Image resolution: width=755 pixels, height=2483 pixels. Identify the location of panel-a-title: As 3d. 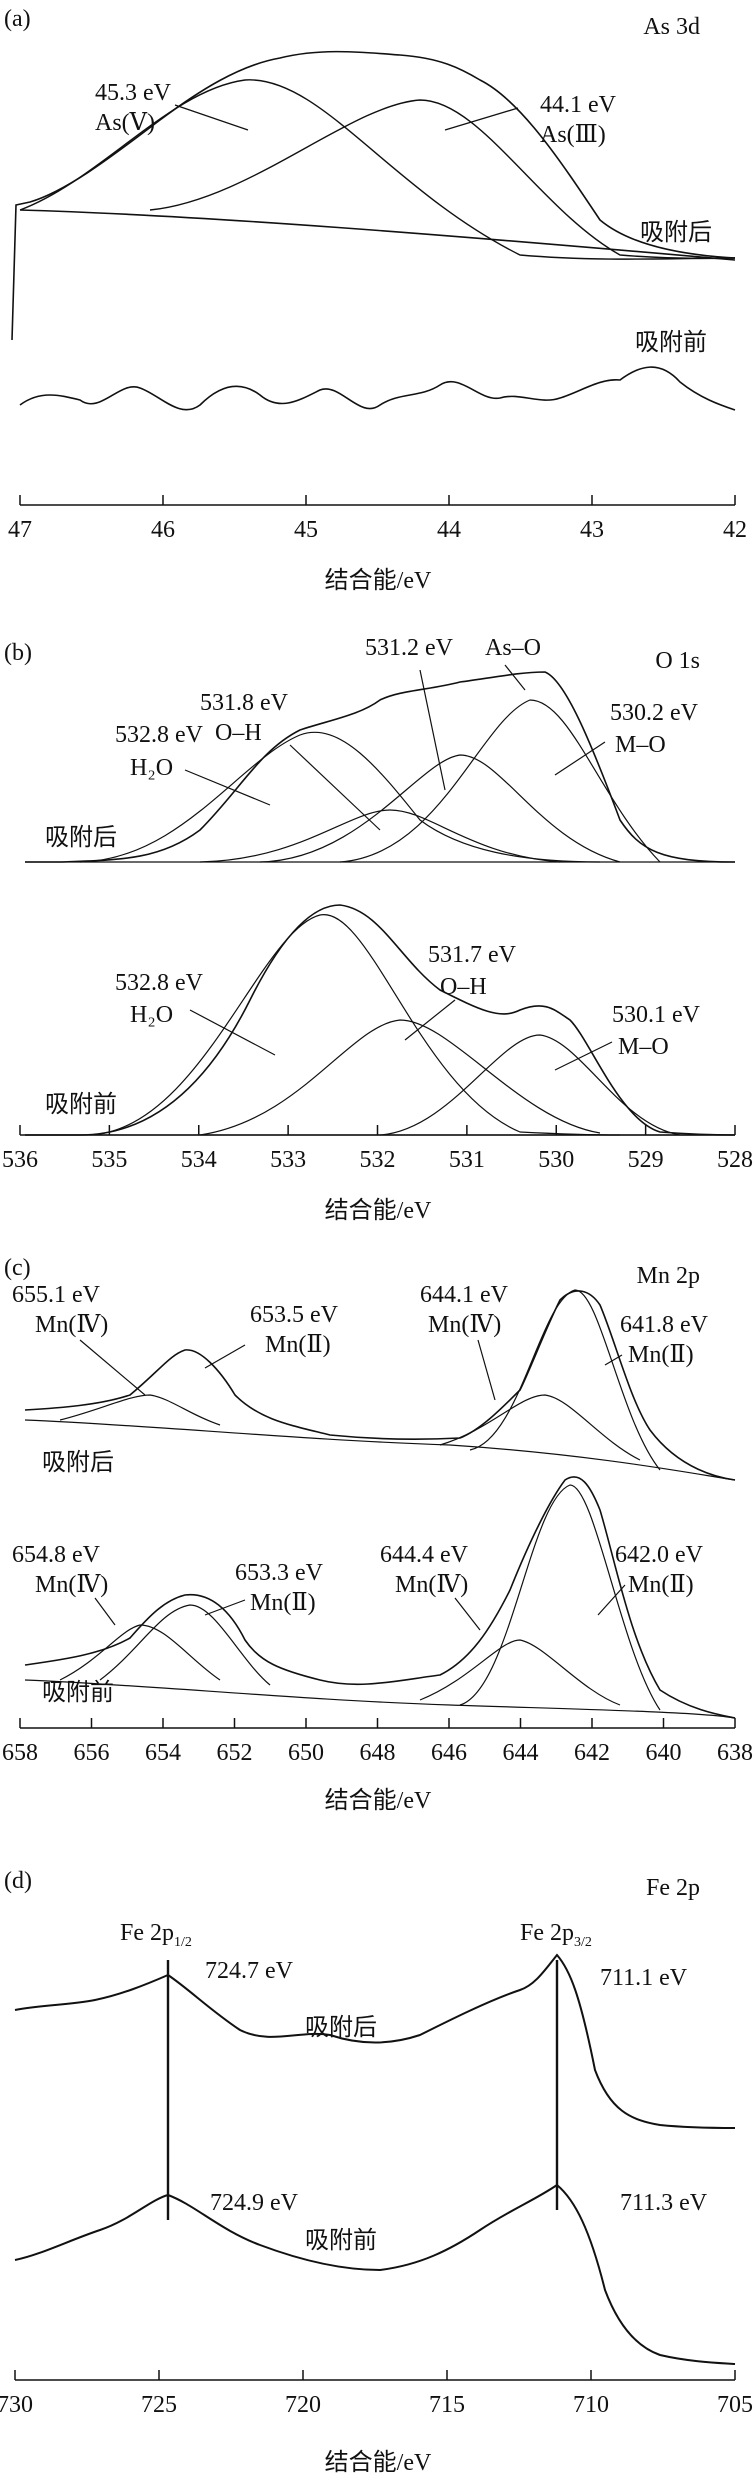
(671, 27).